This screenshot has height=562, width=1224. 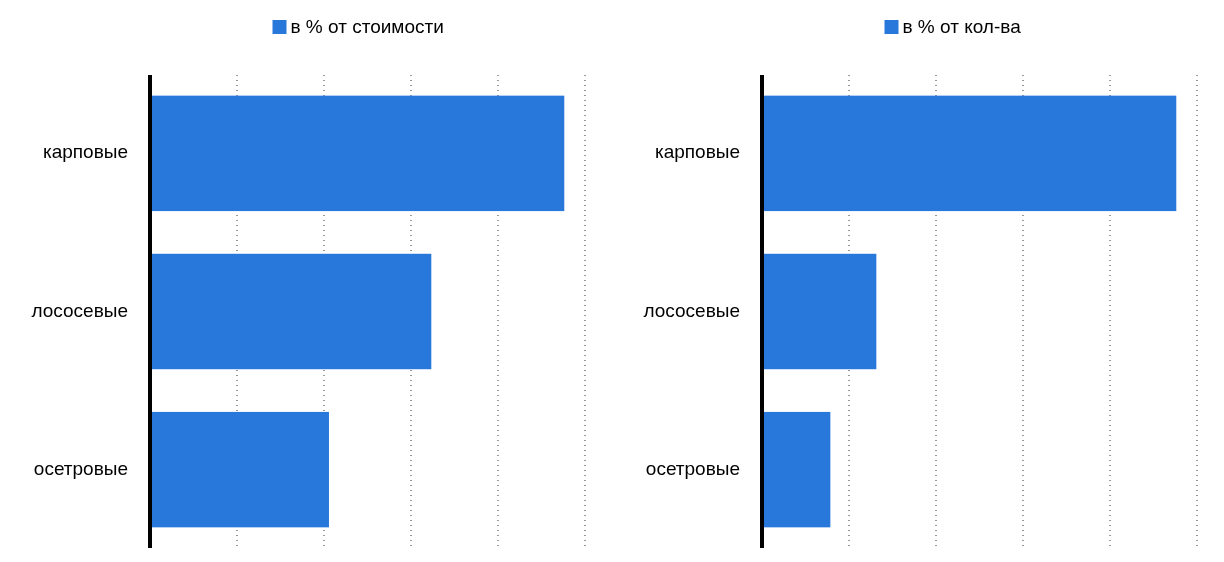 What do you see at coordinates (962, 27) in the screenshot?
I see `legend-label: в % от кол-ва` at bounding box center [962, 27].